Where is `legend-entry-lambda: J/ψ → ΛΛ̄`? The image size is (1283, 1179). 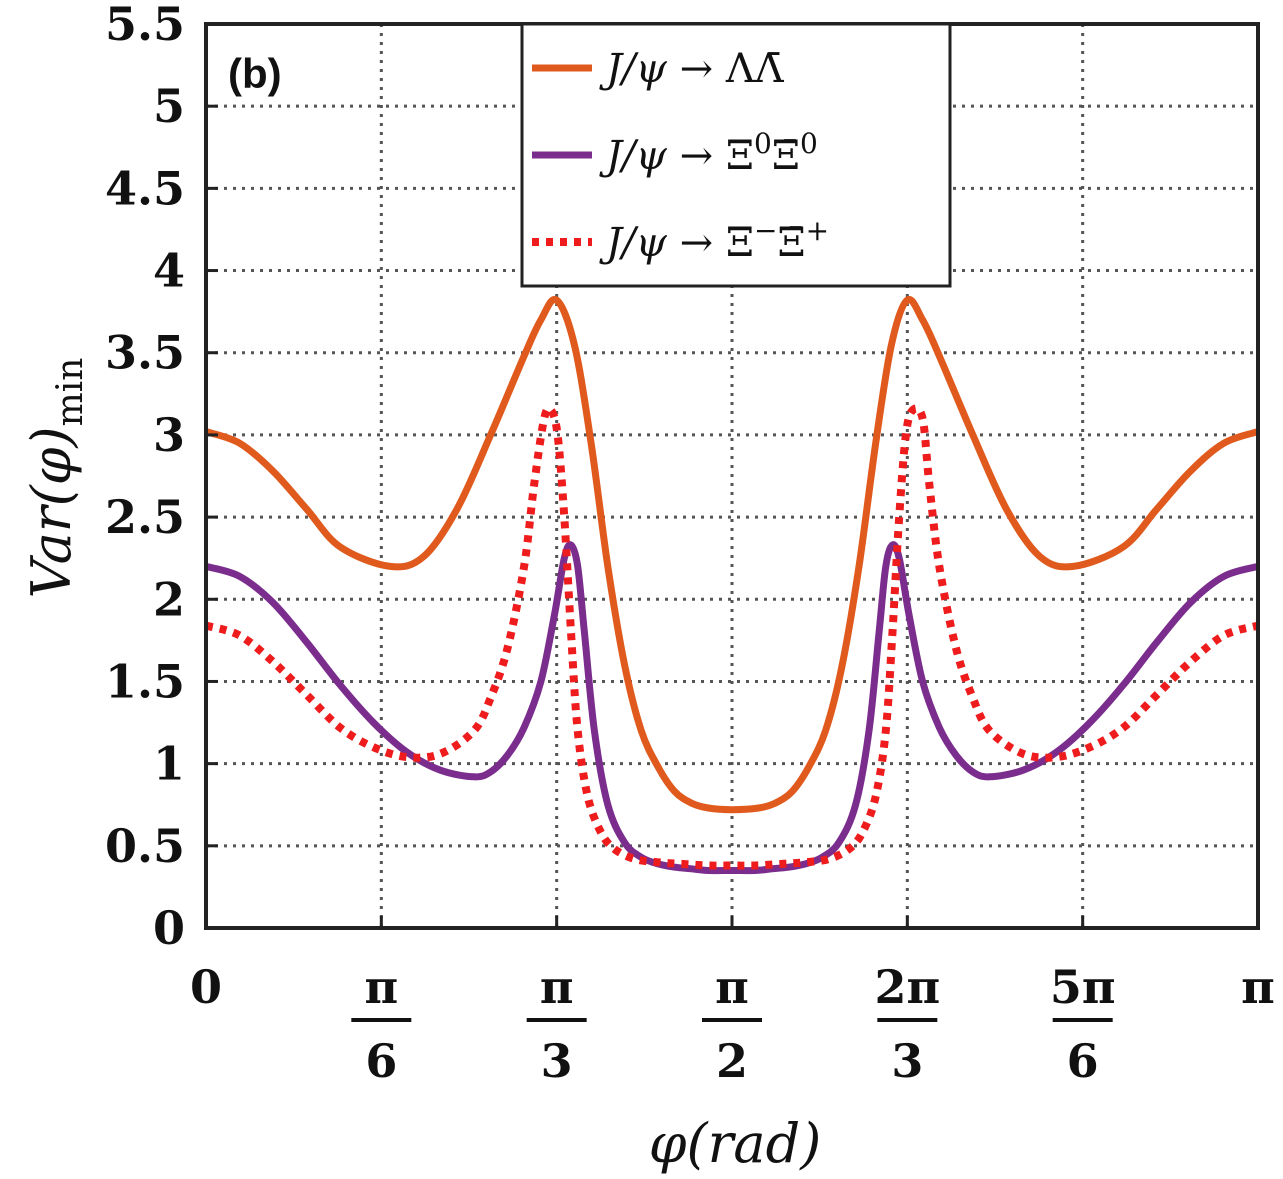 legend-entry-lambda: J/ψ → ΛΛ̄ is located at coordinates (658, 69).